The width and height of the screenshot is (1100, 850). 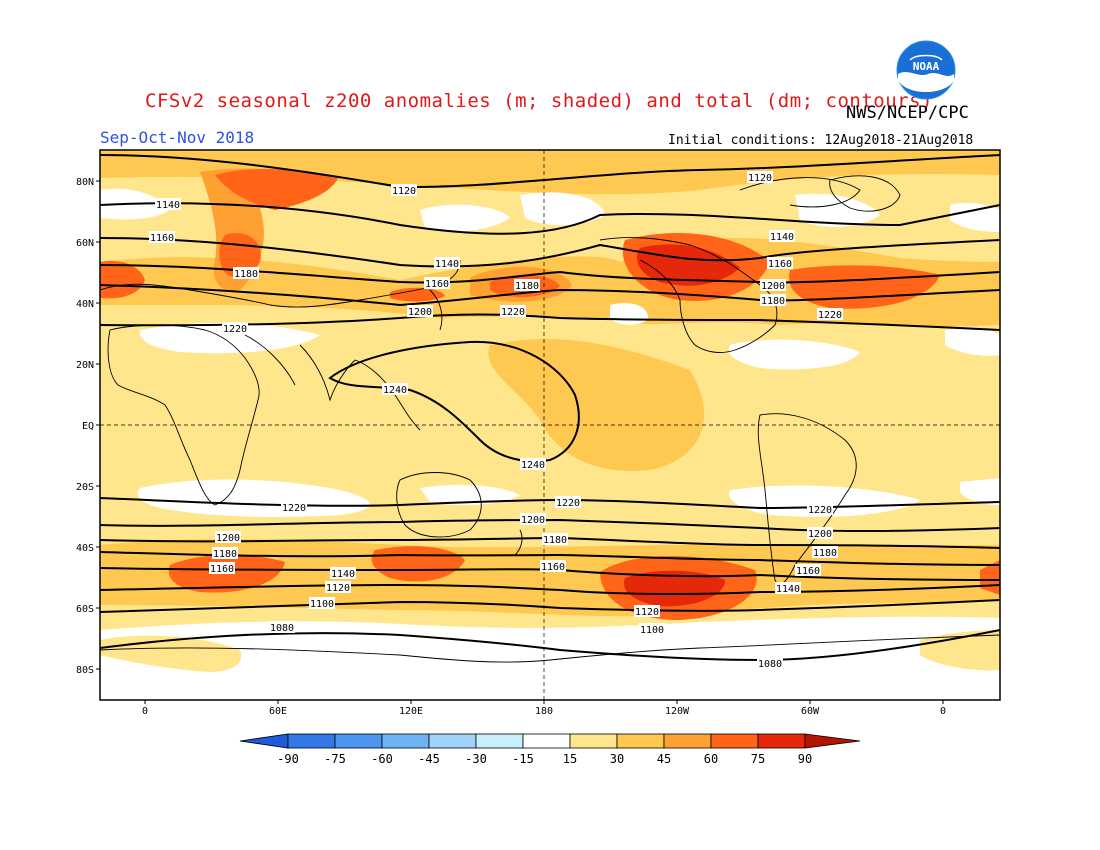 I want to click on colorbar-label: -45, so click(x=429, y=759).